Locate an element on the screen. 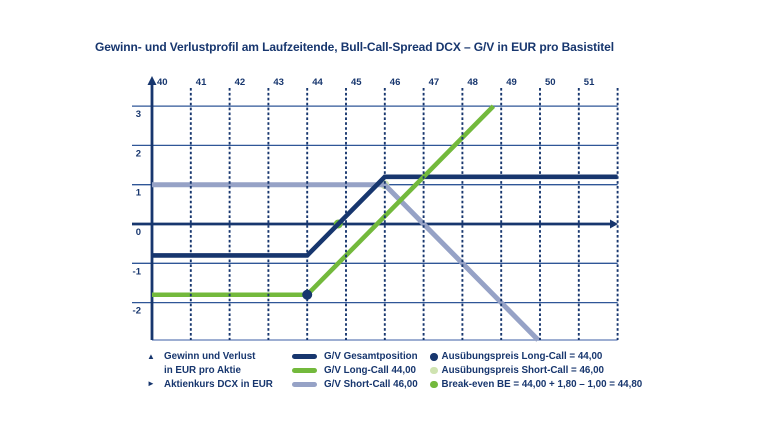 The height and width of the screenshot is (444, 763). legend-row-auspreis-short: Ausübungspreis Short-Call = 46,00 is located at coordinates (536, 371).